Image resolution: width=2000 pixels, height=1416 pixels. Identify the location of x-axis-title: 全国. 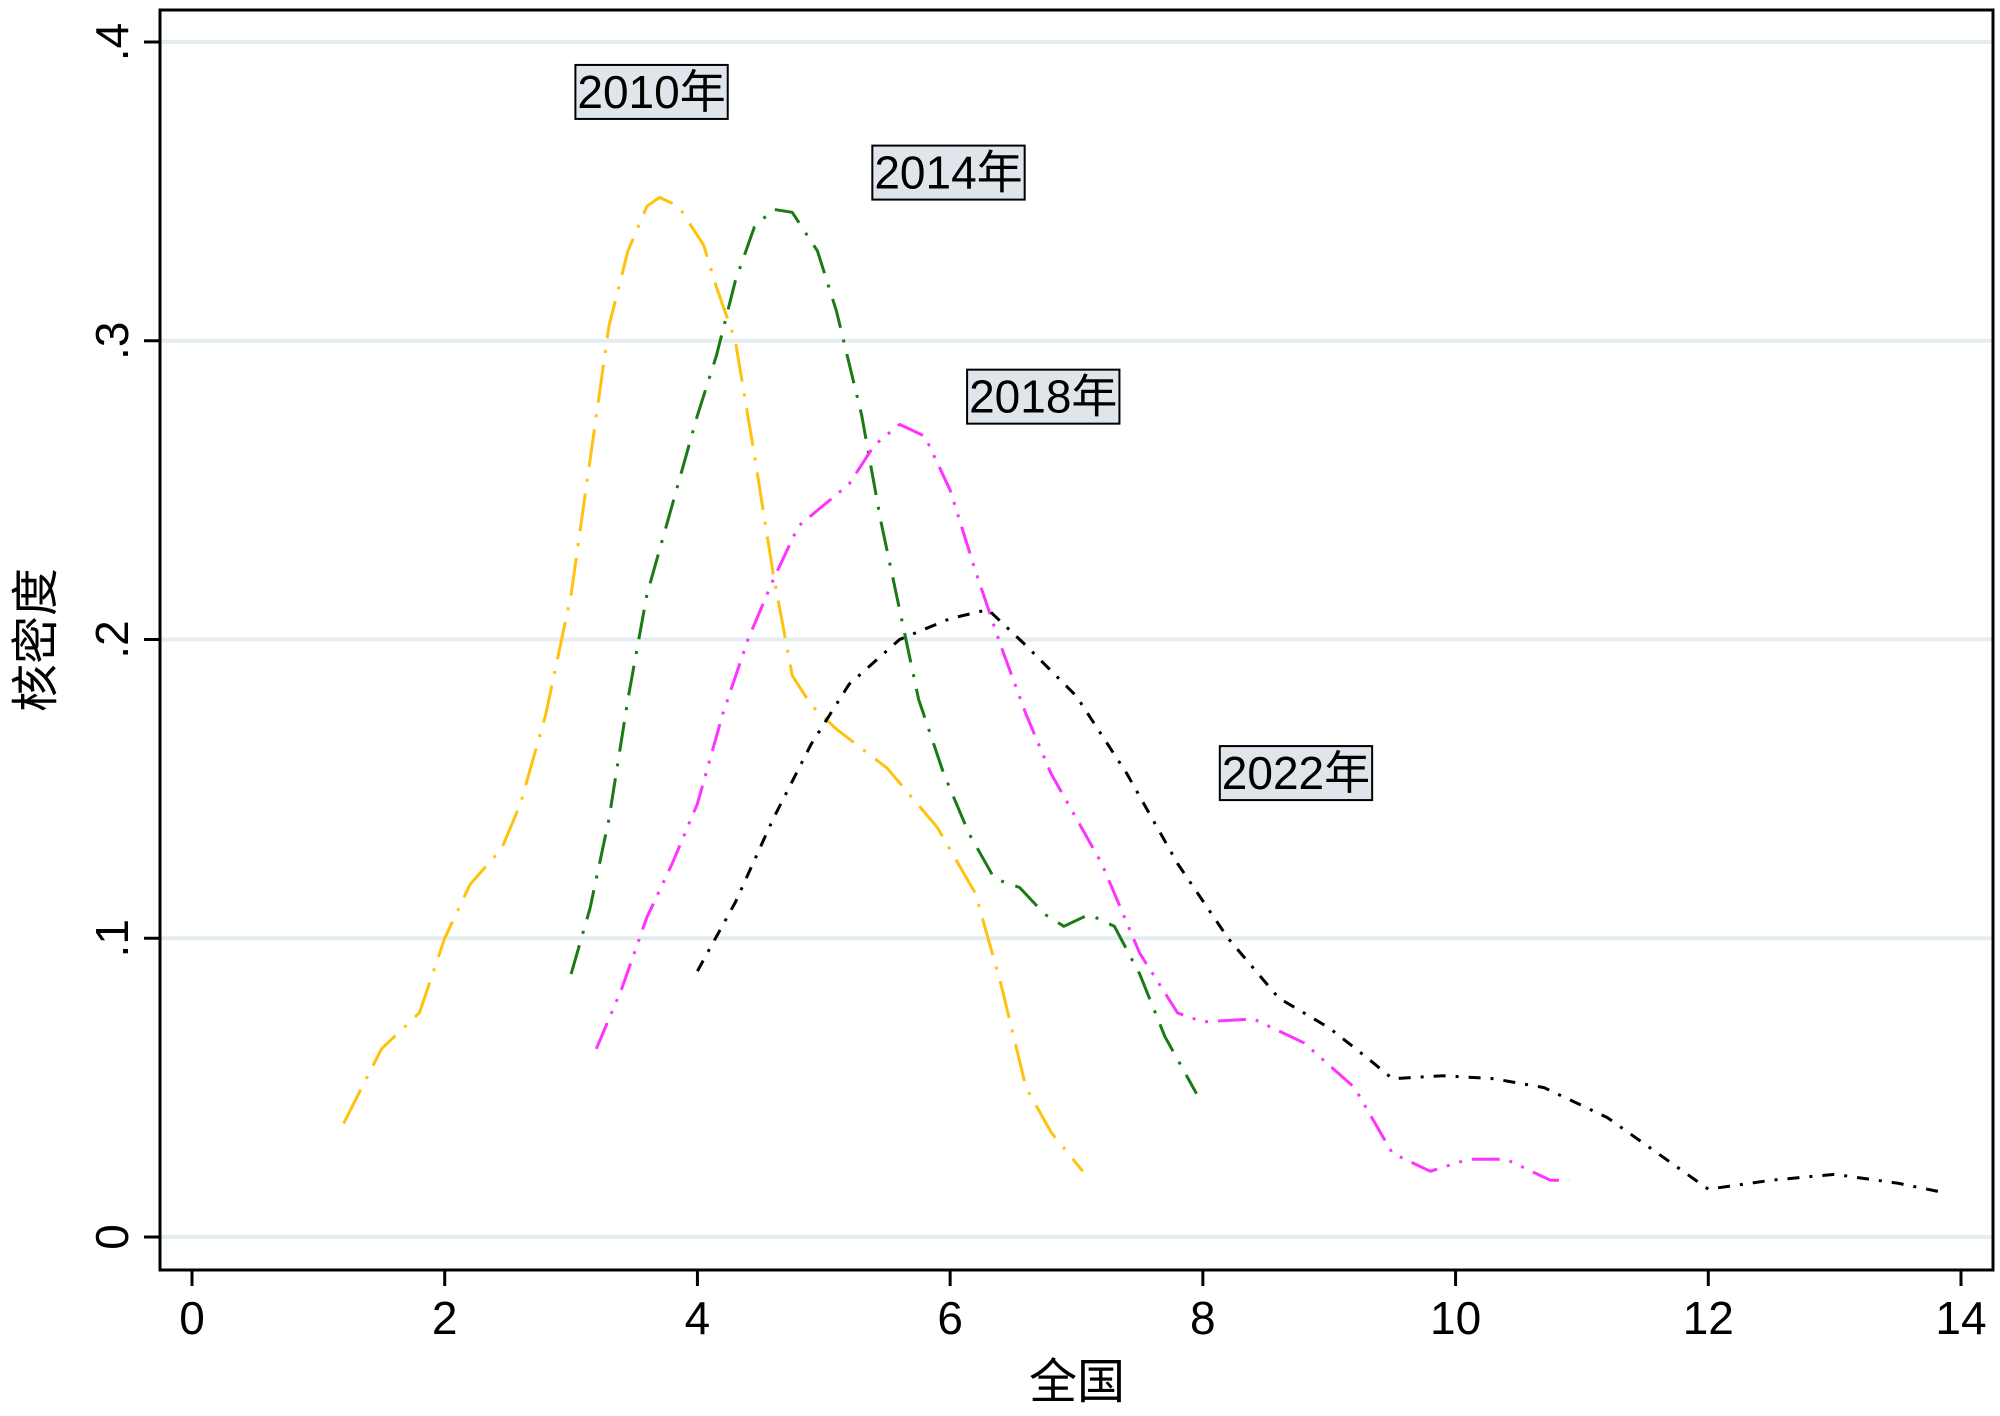
(1077, 1382).